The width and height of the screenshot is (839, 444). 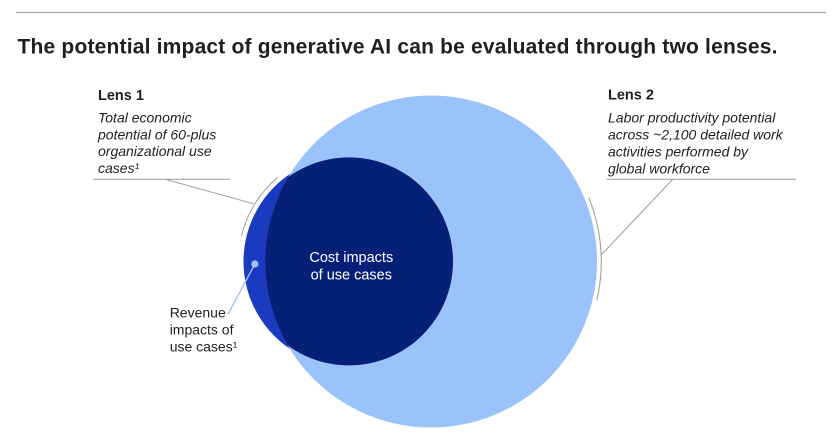 I want to click on svg-text: Revenue, so click(x=198, y=313).